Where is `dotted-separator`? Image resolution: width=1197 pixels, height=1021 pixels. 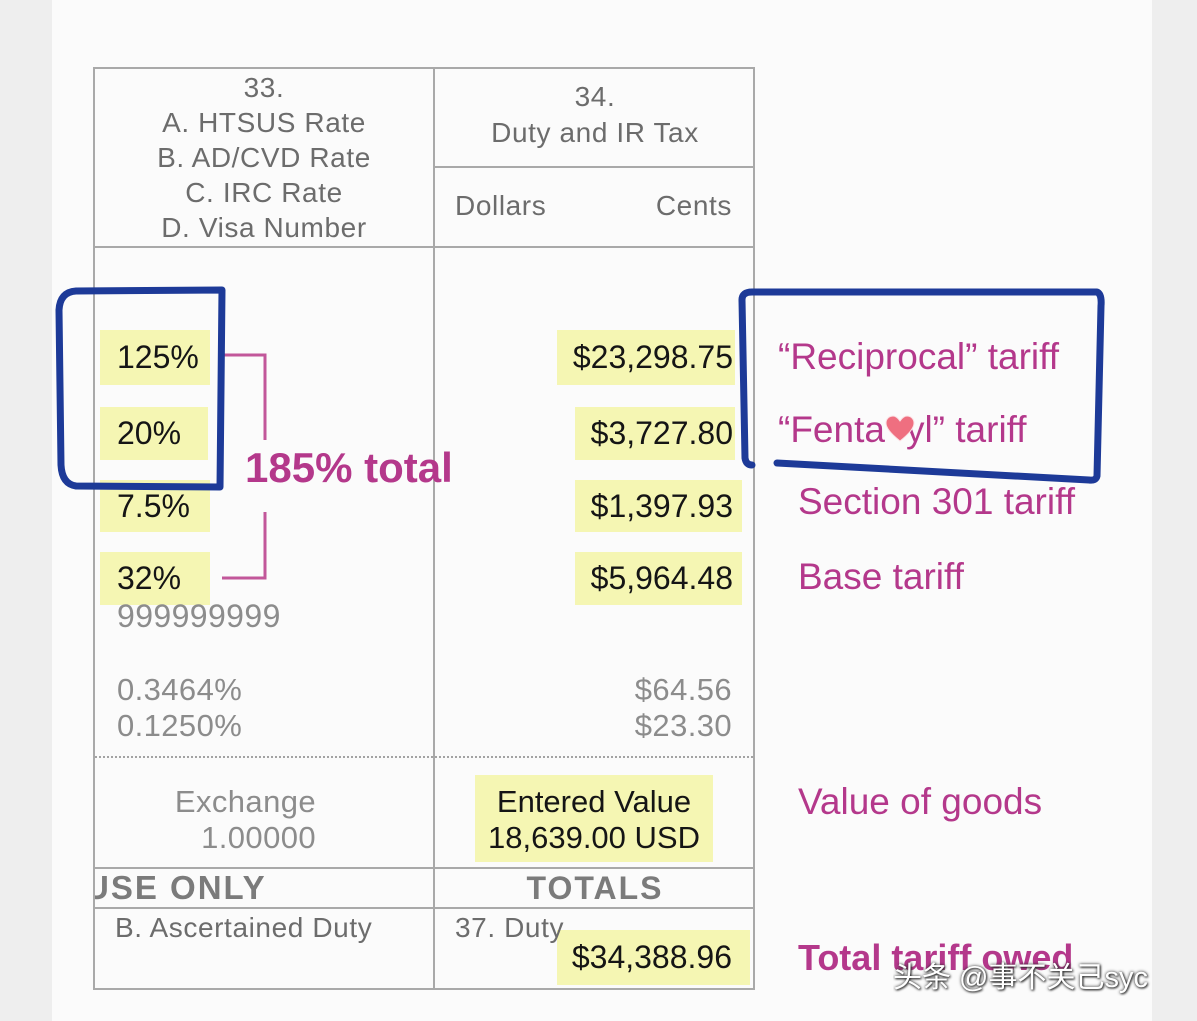 dotted-separator is located at coordinates (424, 757).